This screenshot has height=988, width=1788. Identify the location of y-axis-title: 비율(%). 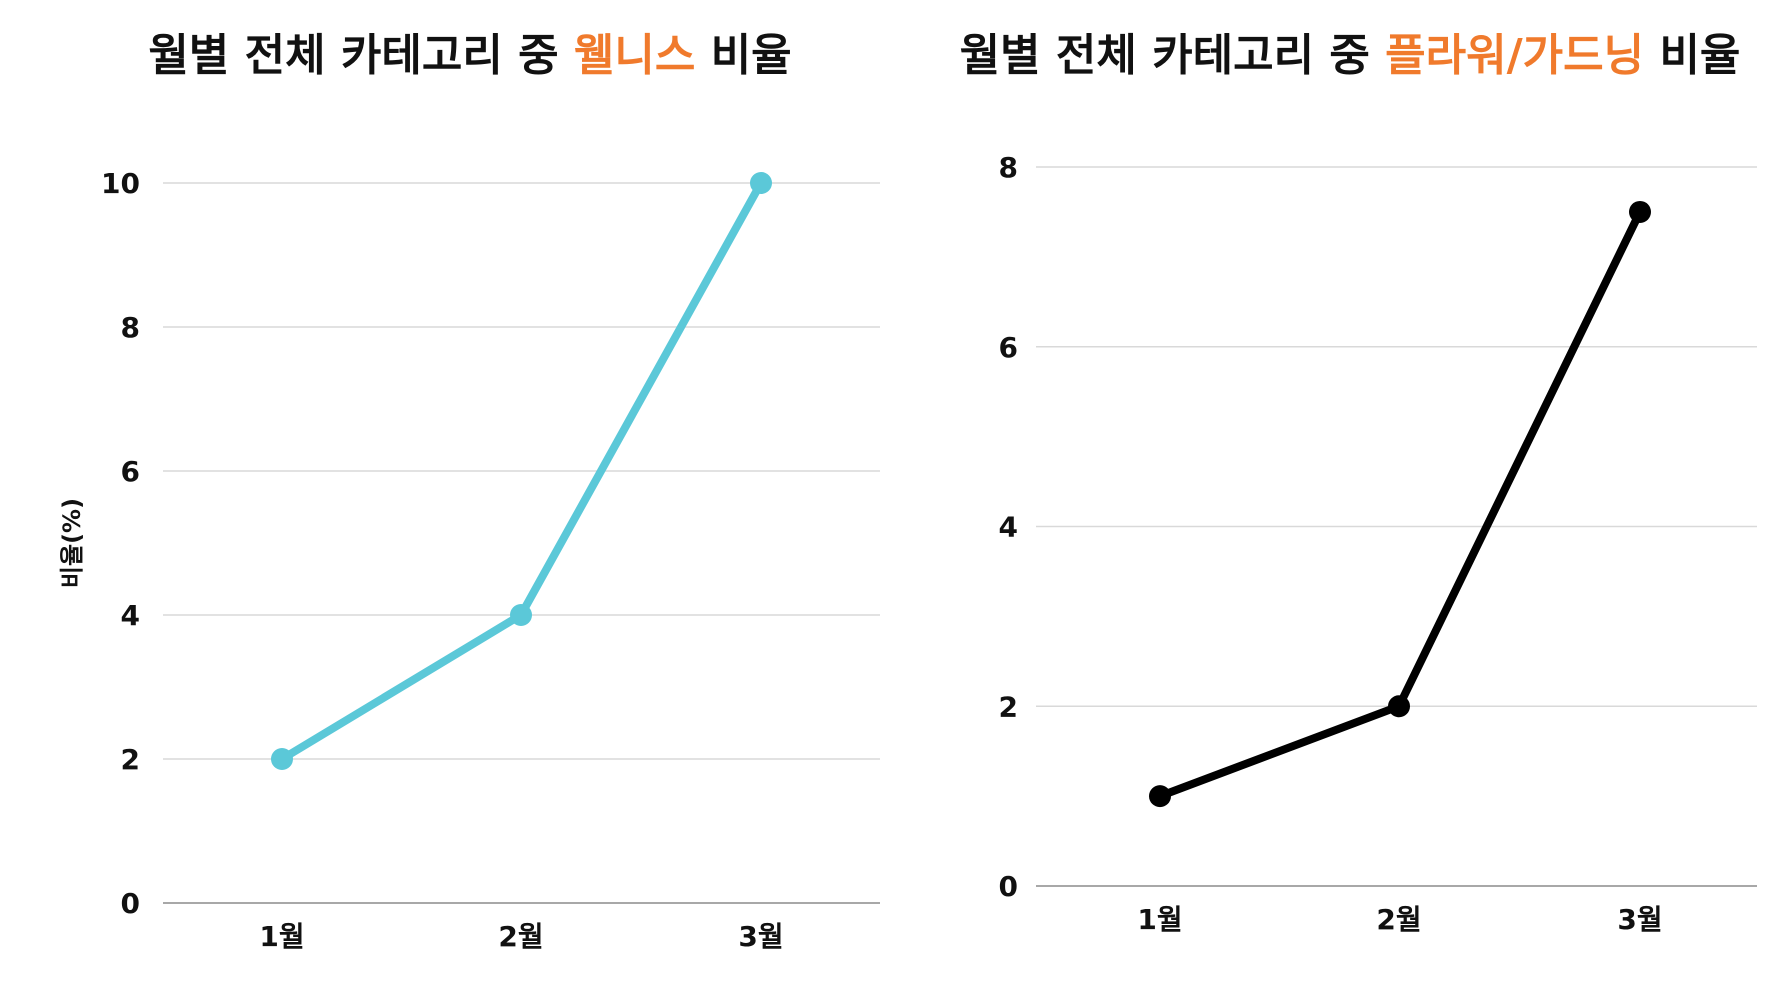
(72, 543).